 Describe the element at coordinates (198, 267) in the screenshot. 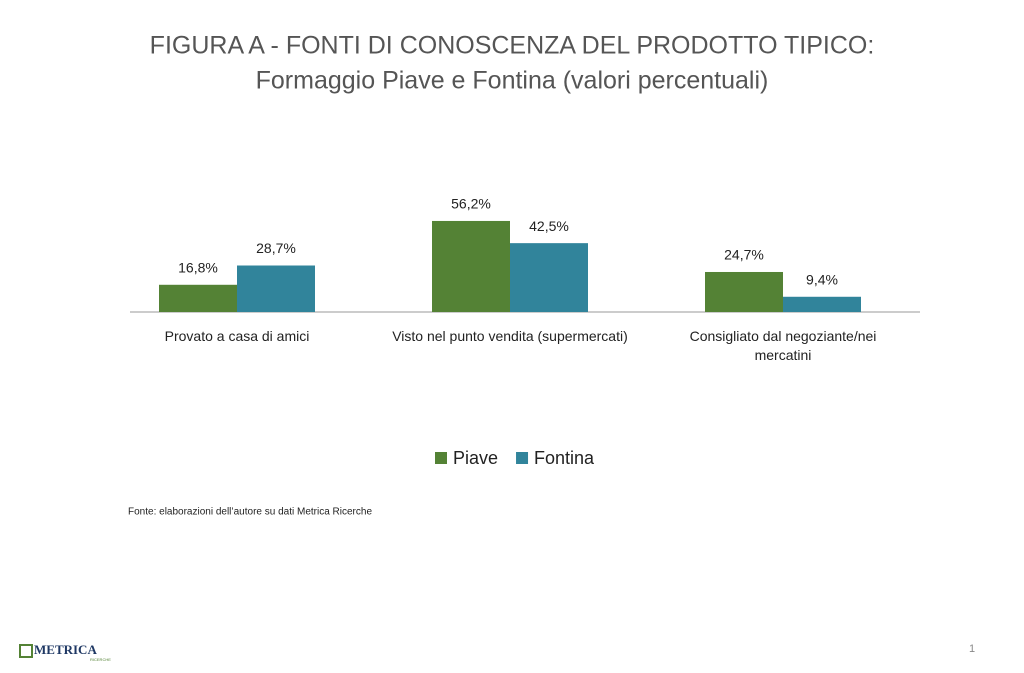

I see `data-label: 16,8%` at that location.